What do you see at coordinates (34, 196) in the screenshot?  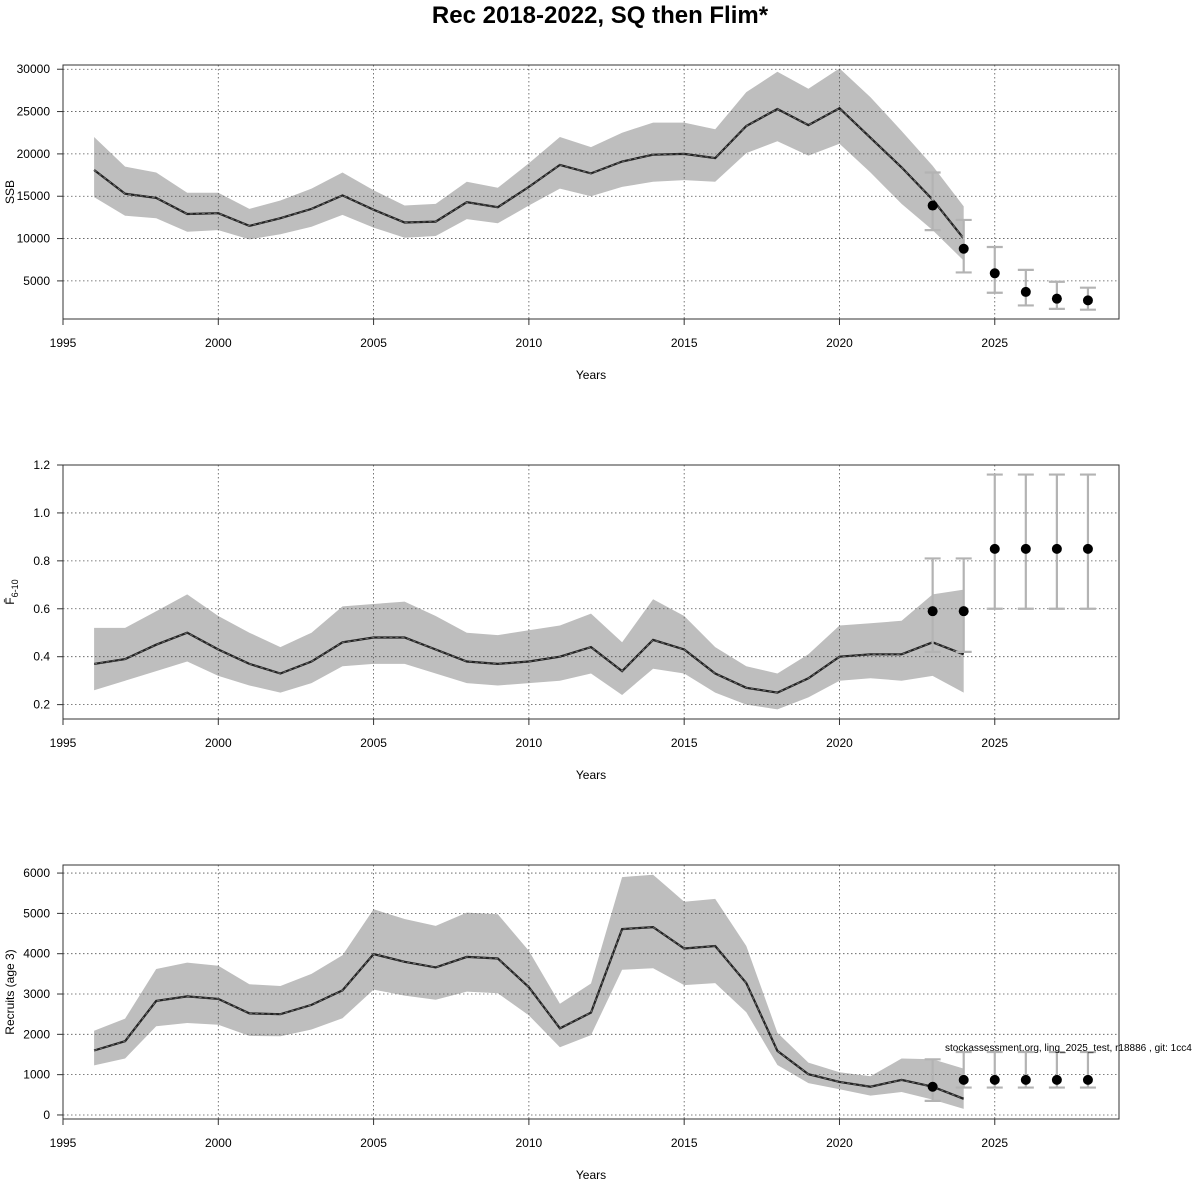 I see `y-tick-label: 15000` at bounding box center [34, 196].